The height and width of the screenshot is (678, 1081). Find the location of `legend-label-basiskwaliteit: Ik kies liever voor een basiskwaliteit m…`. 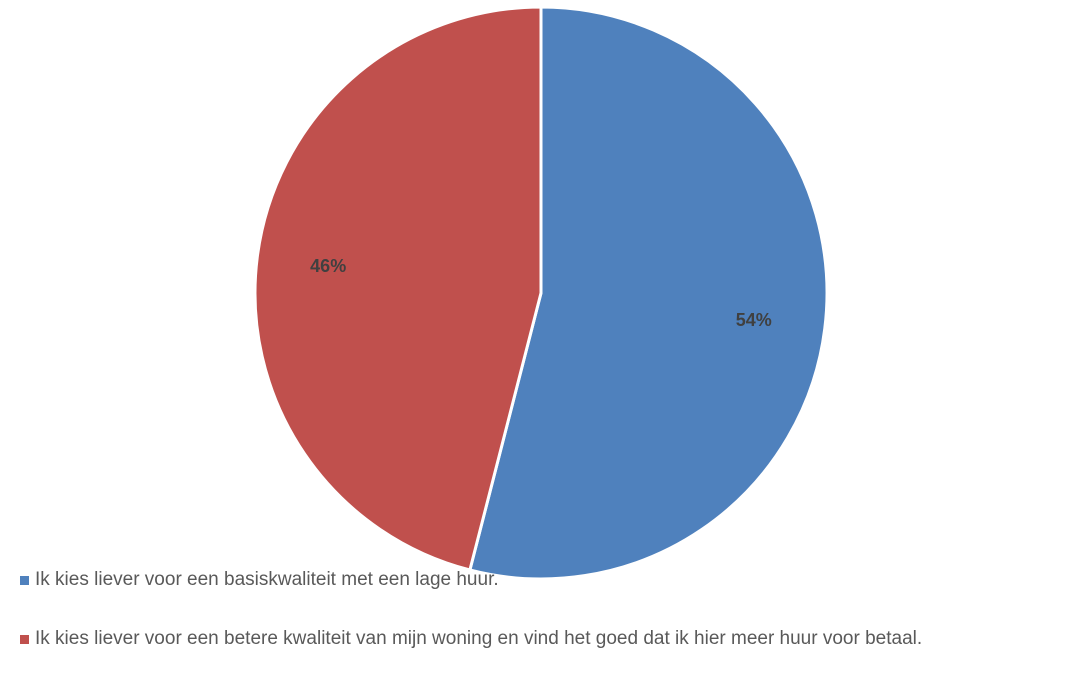

legend-label-basiskwaliteit: Ik kies liever voor een basiskwaliteit m… is located at coordinates (267, 579).